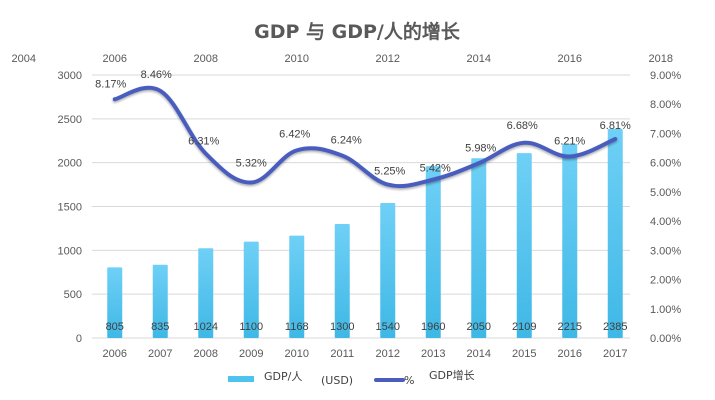  I want to click on line-value-label: 6.81%, so click(615, 126).